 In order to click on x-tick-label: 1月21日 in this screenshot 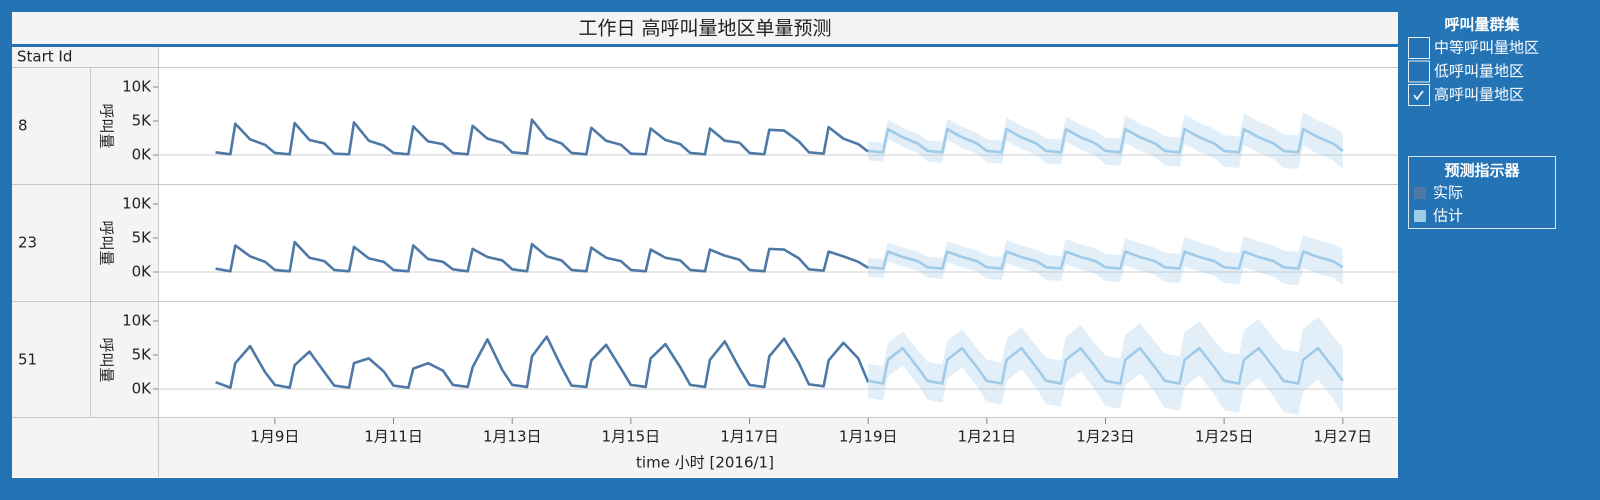, I will do `click(987, 437)`.